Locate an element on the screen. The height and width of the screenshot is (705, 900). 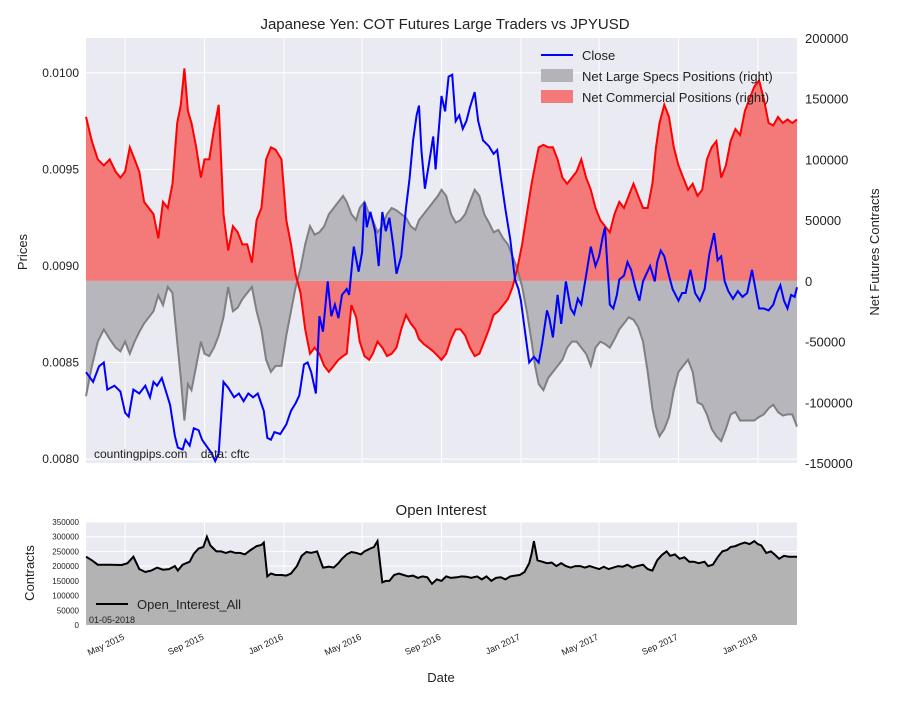
legend-oi-label: Open_Interest_All is located at coordinates (189, 604).